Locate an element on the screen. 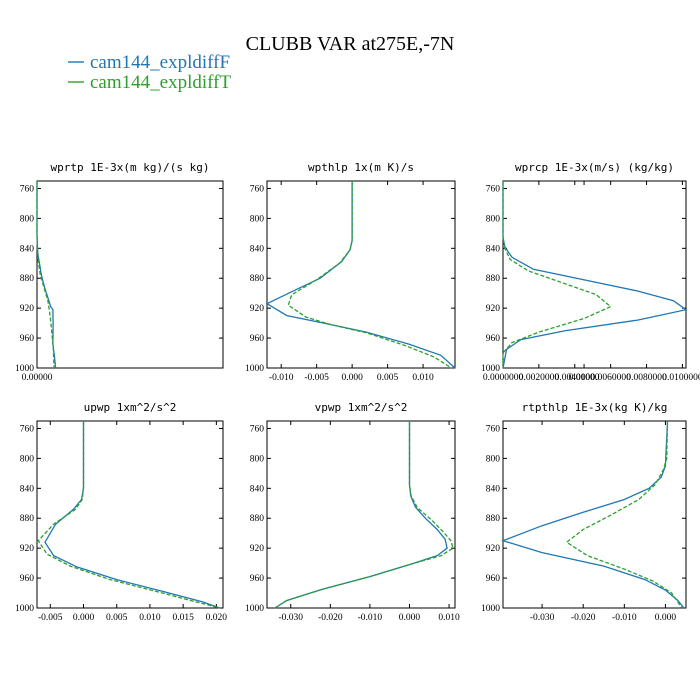 Image resolution: width=700 pixels, height=700 pixels. x-tick-label: 0.0100000 is located at coordinates (681, 378).